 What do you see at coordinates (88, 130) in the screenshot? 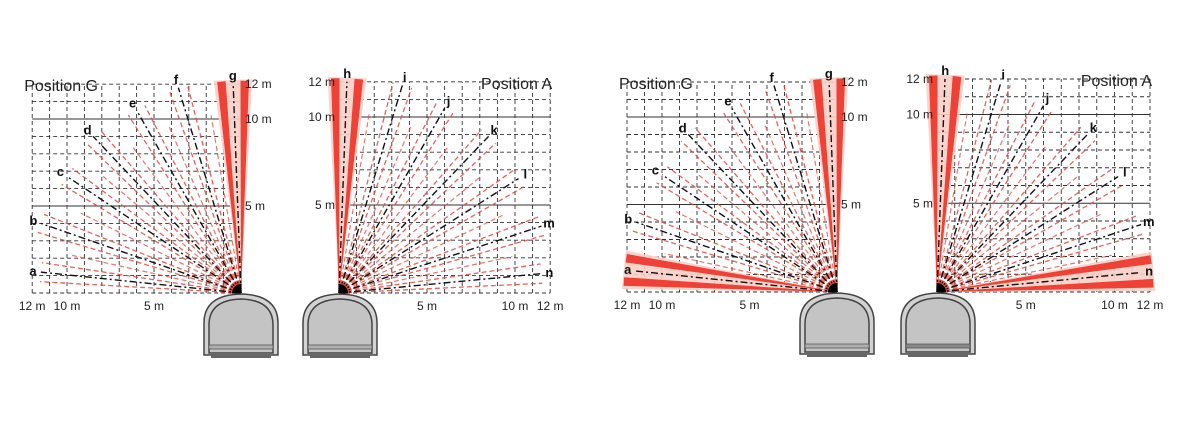
I see `beam-label-d: d` at bounding box center [88, 130].